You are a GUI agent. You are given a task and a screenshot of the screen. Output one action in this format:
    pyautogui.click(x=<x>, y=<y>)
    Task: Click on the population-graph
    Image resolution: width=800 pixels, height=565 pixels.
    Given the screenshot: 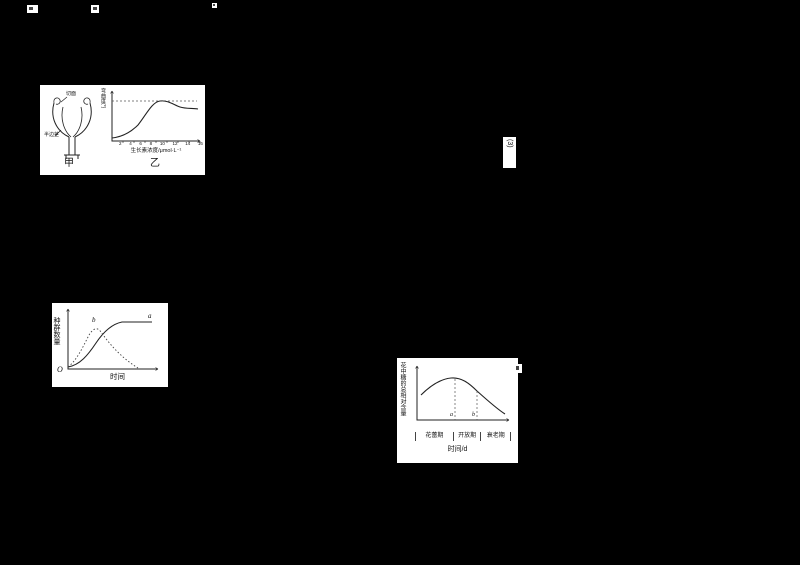 What is the action you would take?
    pyautogui.click(x=112, y=339)
    